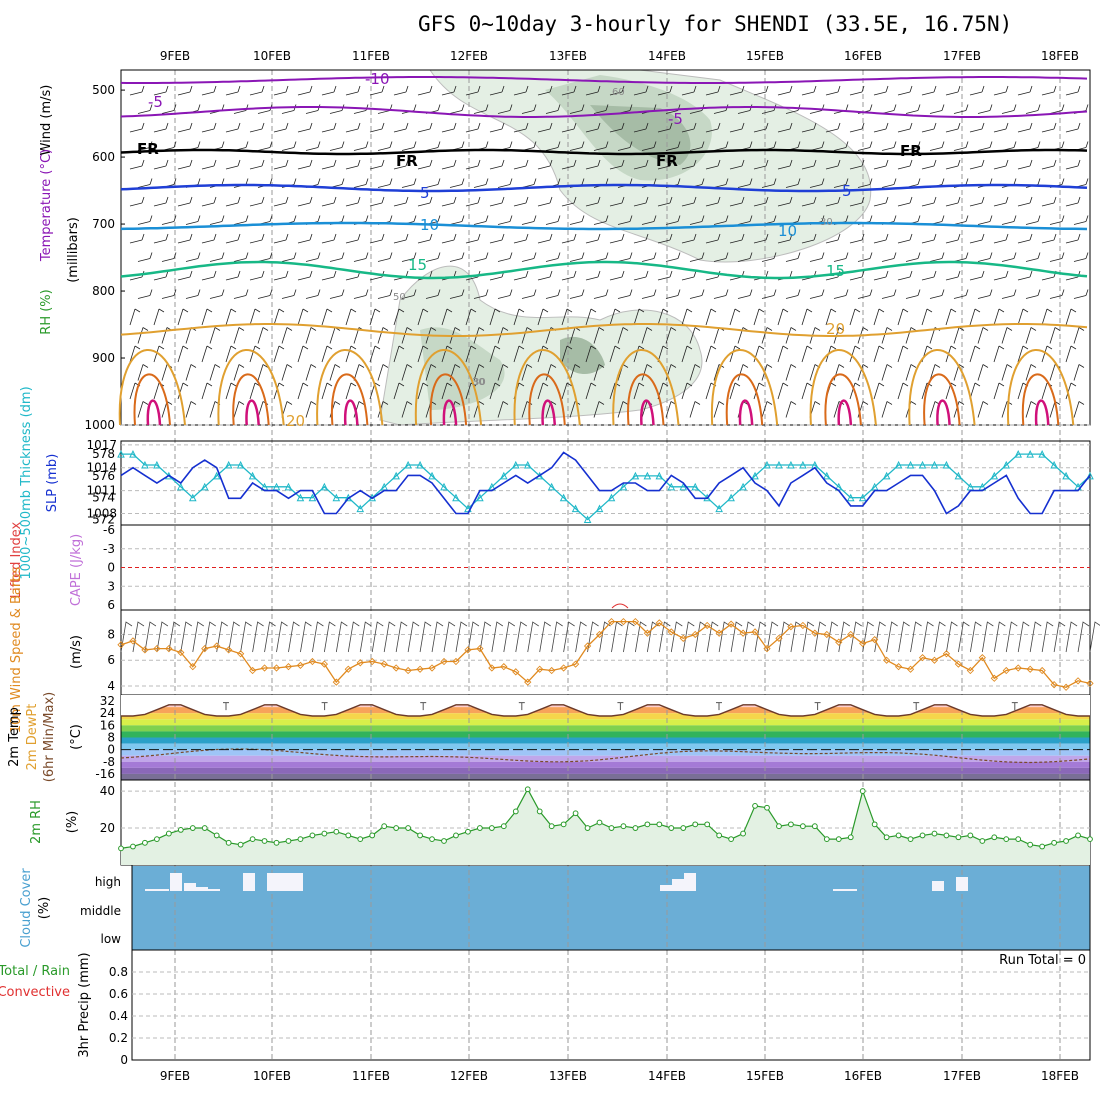 The height and width of the screenshot is (1100, 1100). Describe the element at coordinates (103, 454) in the screenshot. I see `thickness-tick: 578` at that location.